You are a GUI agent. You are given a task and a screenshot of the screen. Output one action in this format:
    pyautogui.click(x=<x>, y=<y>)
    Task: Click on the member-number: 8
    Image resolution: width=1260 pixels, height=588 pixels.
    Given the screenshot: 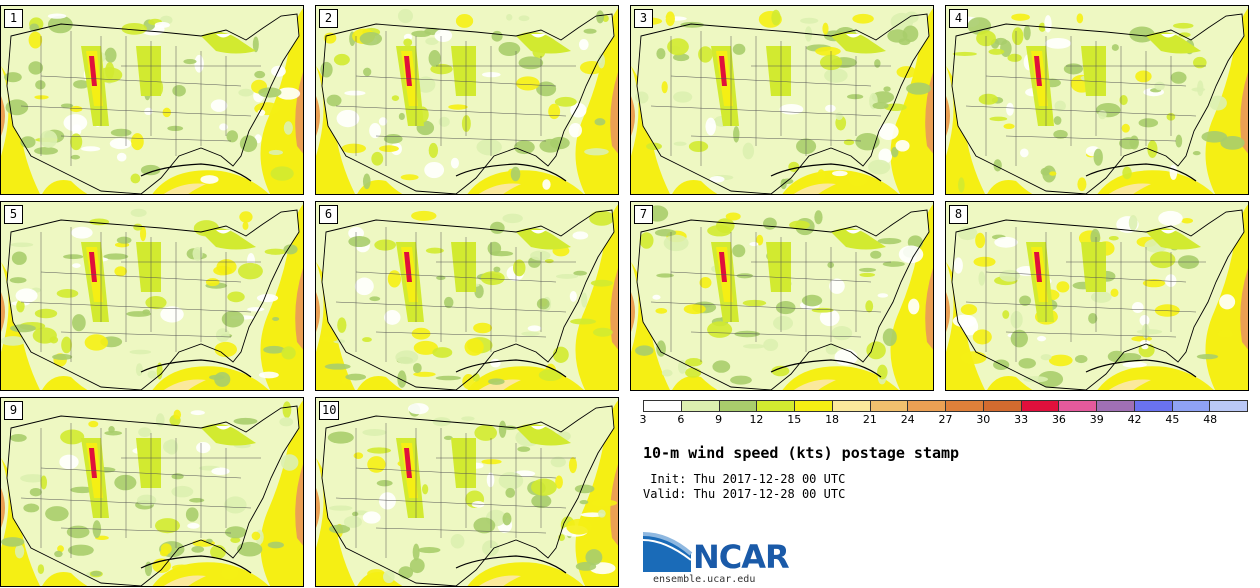 What is the action you would take?
    pyautogui.click(x=958, y=214)
    